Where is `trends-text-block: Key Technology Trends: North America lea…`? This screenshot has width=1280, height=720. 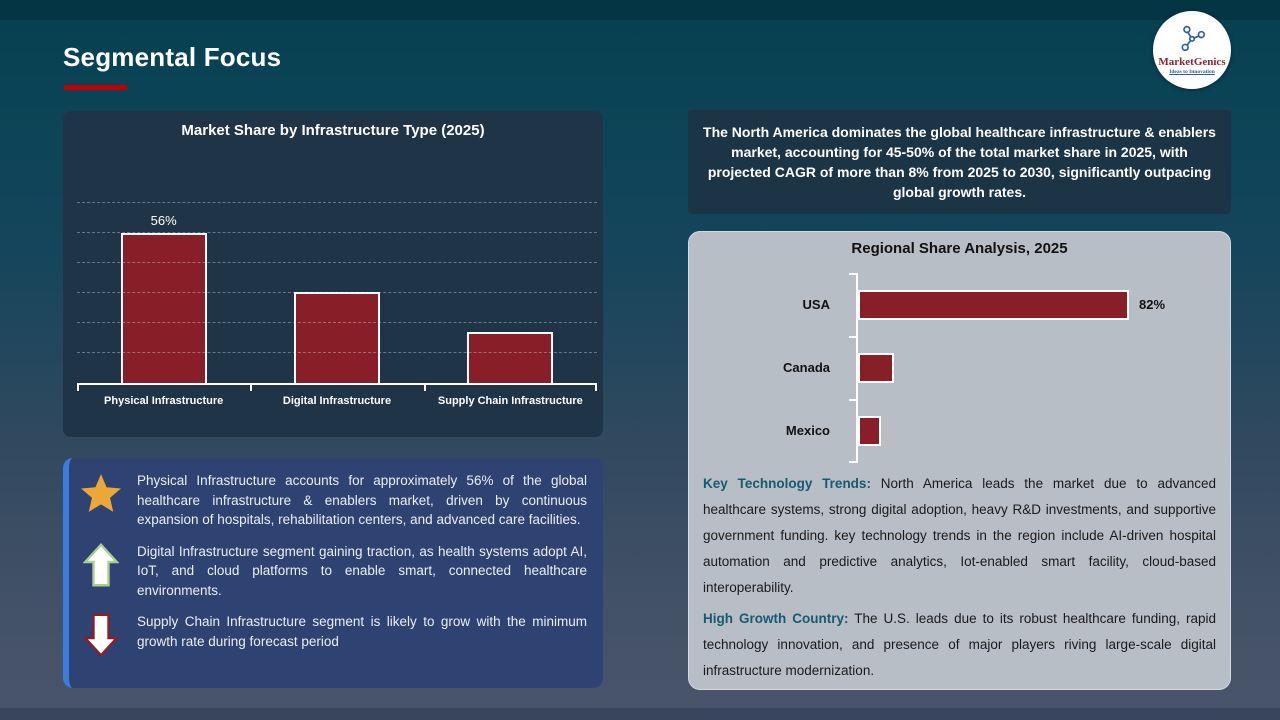 trends-text-block: Key Technology Trends: North America lea… is located at coordinates (959, 580).